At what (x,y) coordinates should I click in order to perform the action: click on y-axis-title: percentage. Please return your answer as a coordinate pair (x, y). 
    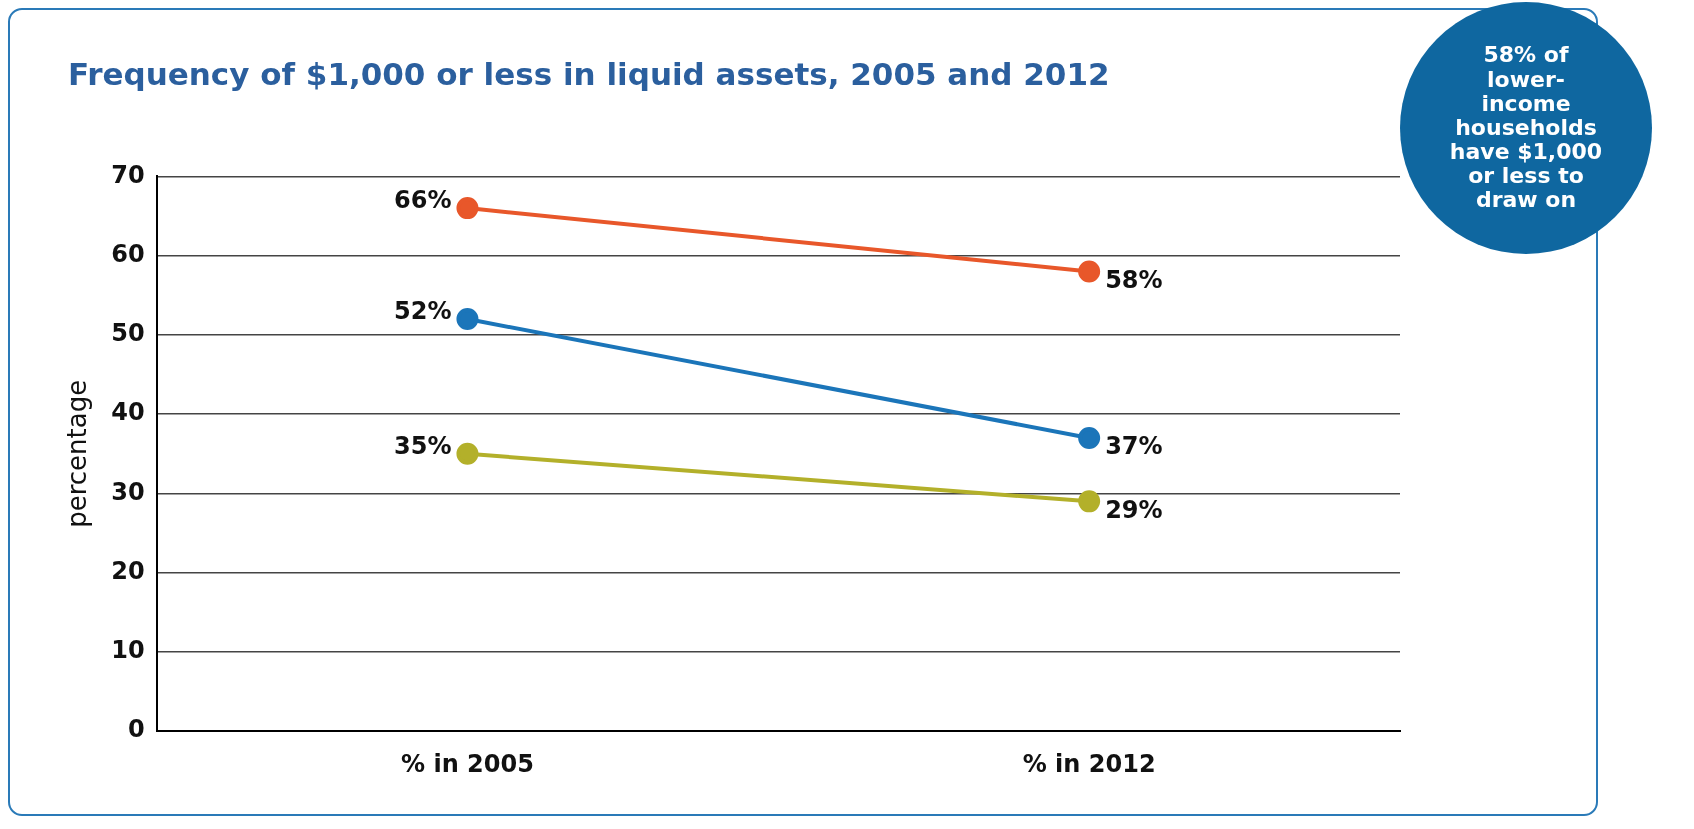
    Looking at the image, I should click on (77, 453).